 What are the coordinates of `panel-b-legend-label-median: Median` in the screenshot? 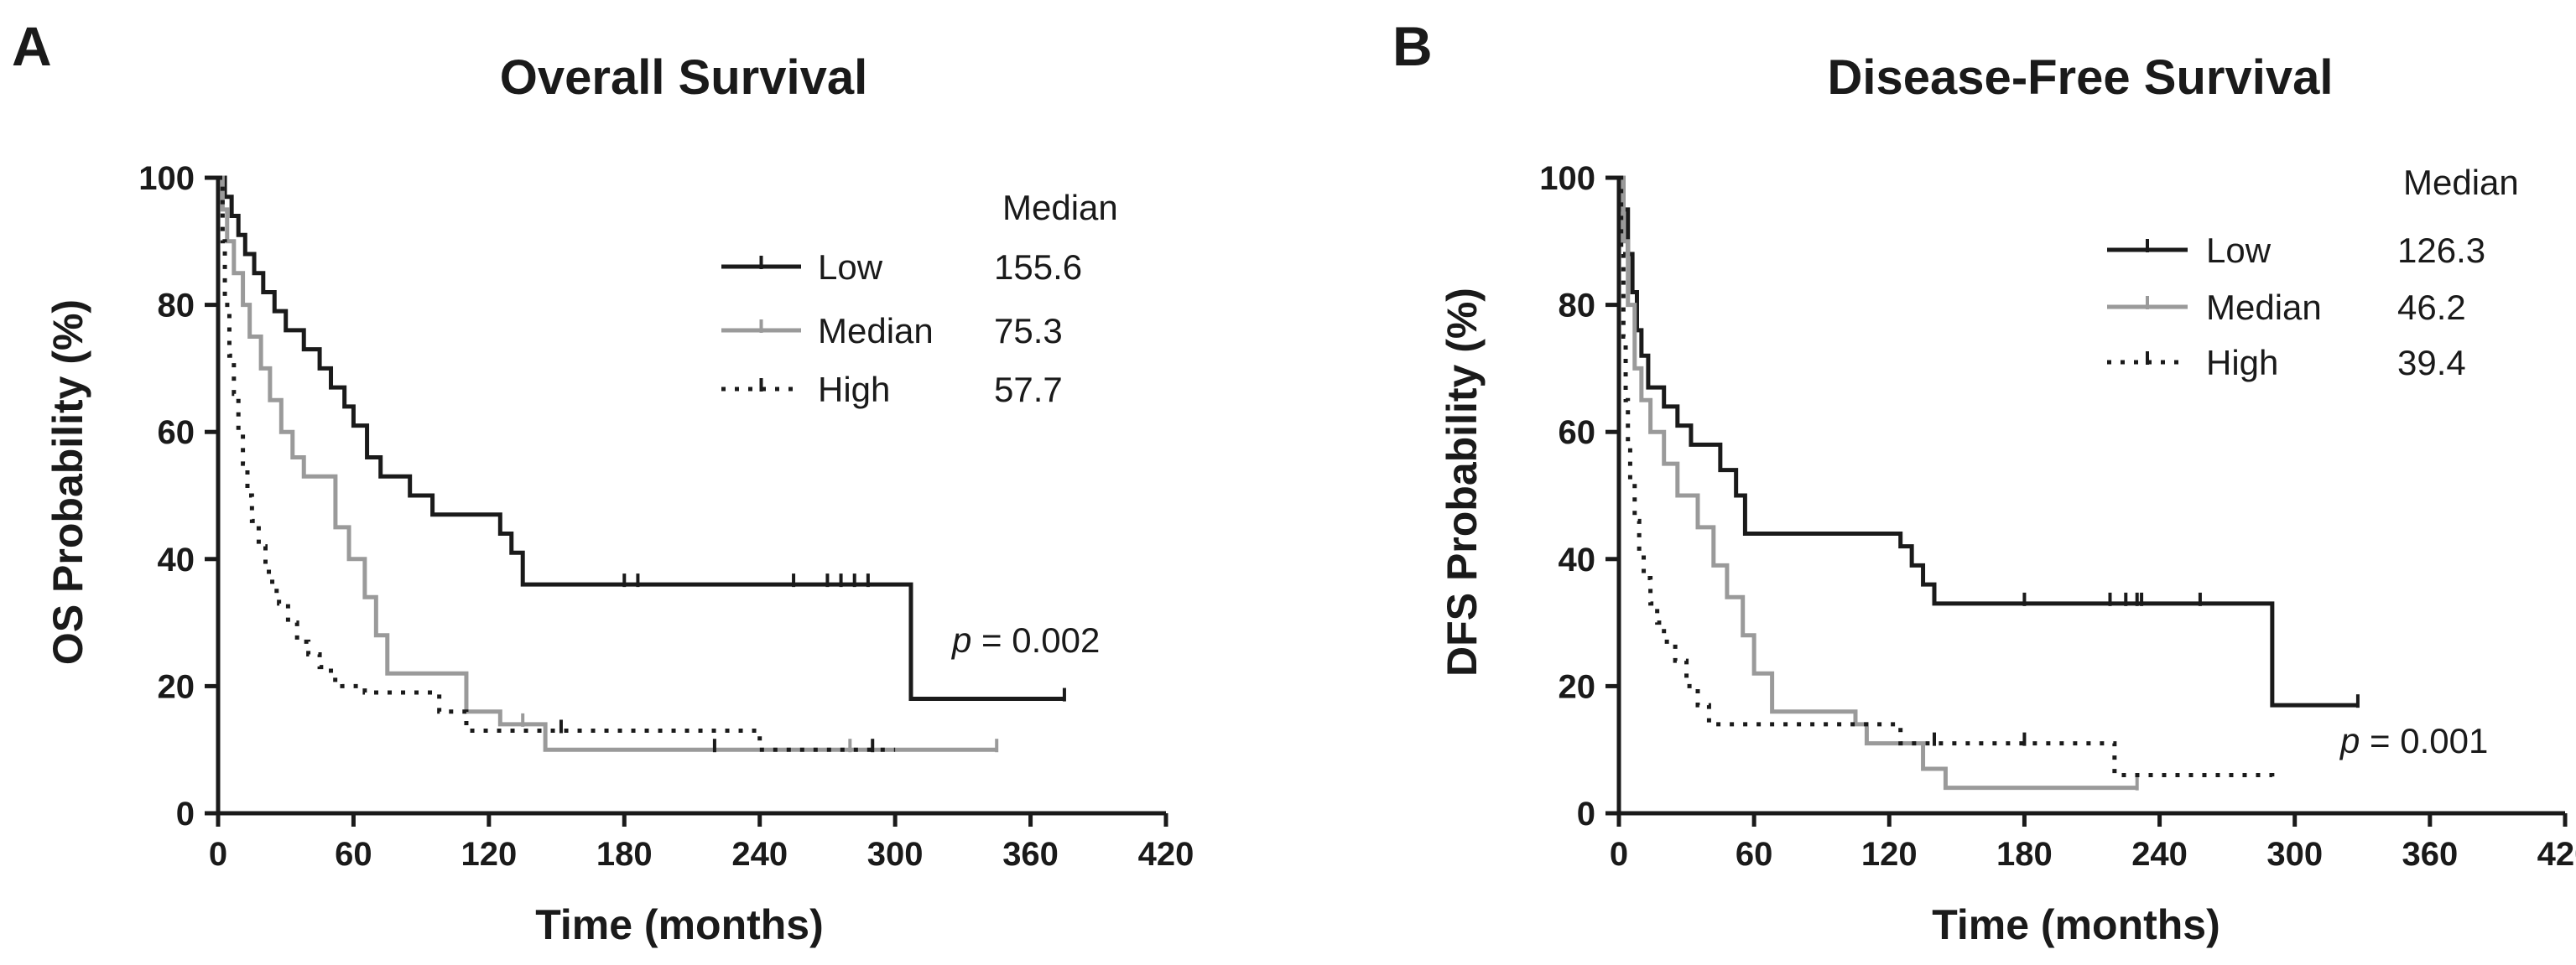 It's located at (2264, 307).